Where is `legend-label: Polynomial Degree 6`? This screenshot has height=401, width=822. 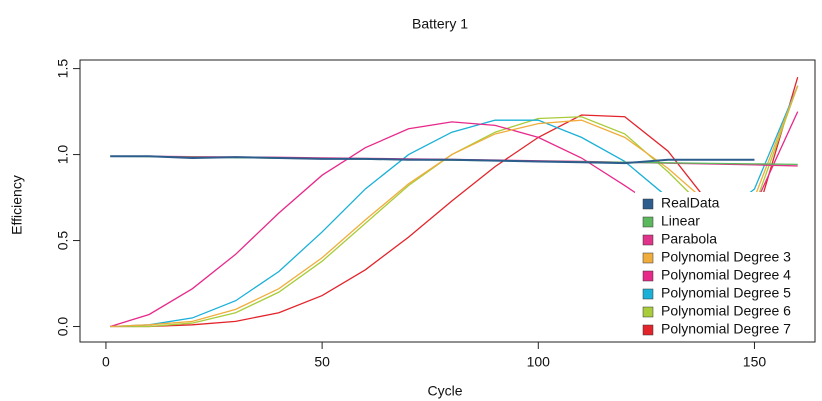
legend-label: Polynomial Degree 6 is located at coordinates (726, 311).